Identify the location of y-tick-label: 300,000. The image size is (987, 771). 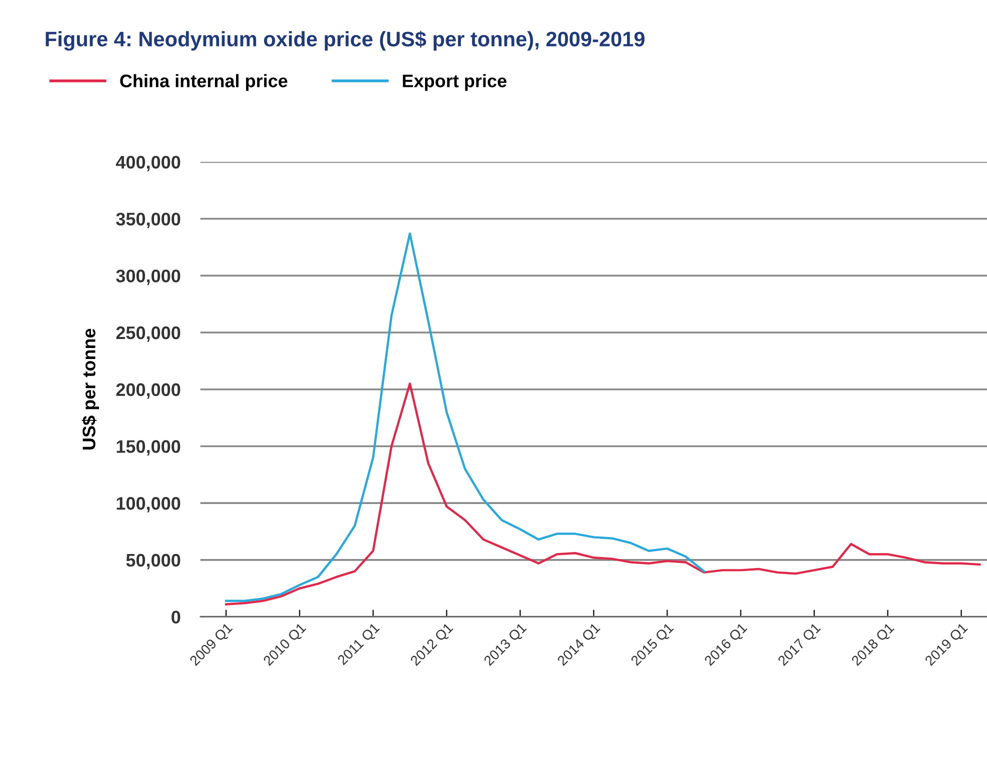
(148, 277).